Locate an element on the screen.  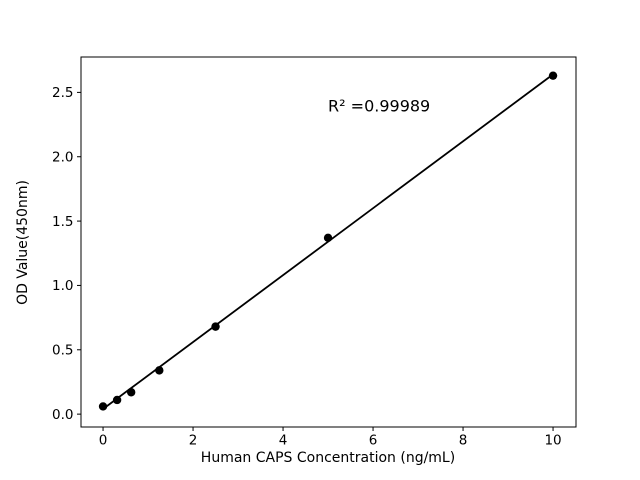
r-squared-annotation: R² =0.99989 is located at coordinates (379, 106).